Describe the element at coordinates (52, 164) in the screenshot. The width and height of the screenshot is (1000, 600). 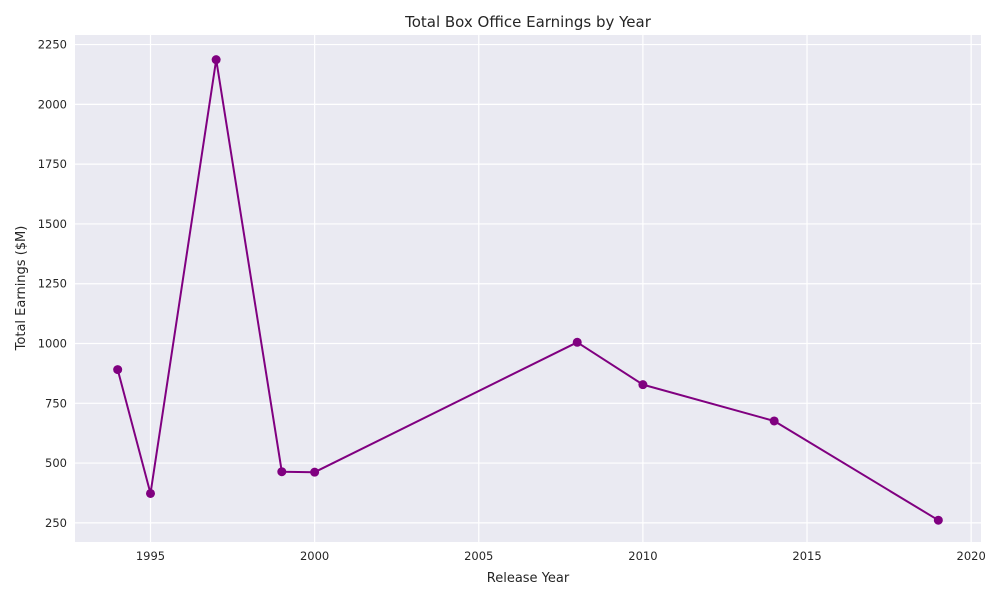
I see `y-tick-label: 1750` at that location.